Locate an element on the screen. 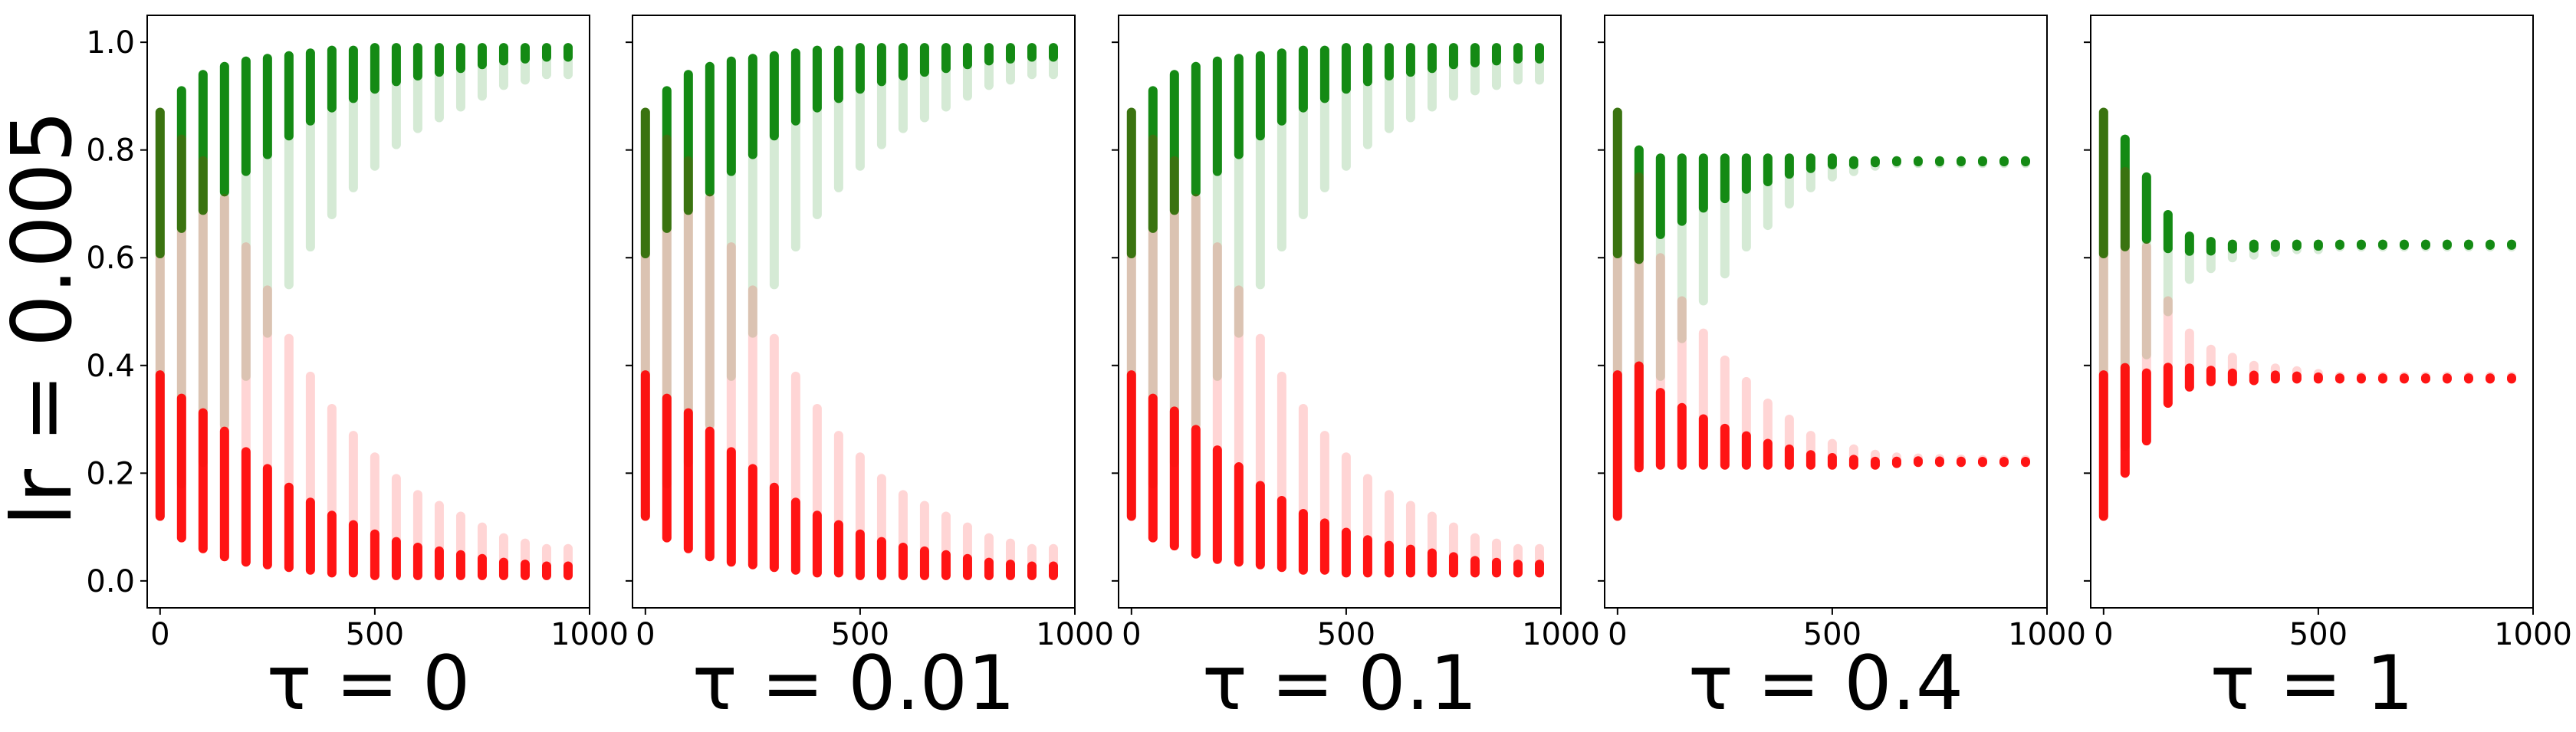 This screenshot has width=2576, height=732. y-tick-label: 0.4 is located at coordinates (110, 366).